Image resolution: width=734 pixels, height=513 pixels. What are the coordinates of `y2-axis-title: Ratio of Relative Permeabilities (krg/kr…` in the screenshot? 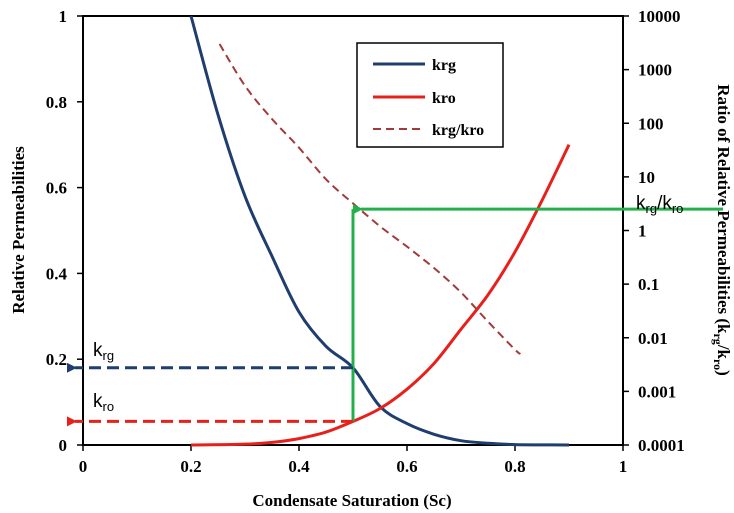 It's located at (722, 230).